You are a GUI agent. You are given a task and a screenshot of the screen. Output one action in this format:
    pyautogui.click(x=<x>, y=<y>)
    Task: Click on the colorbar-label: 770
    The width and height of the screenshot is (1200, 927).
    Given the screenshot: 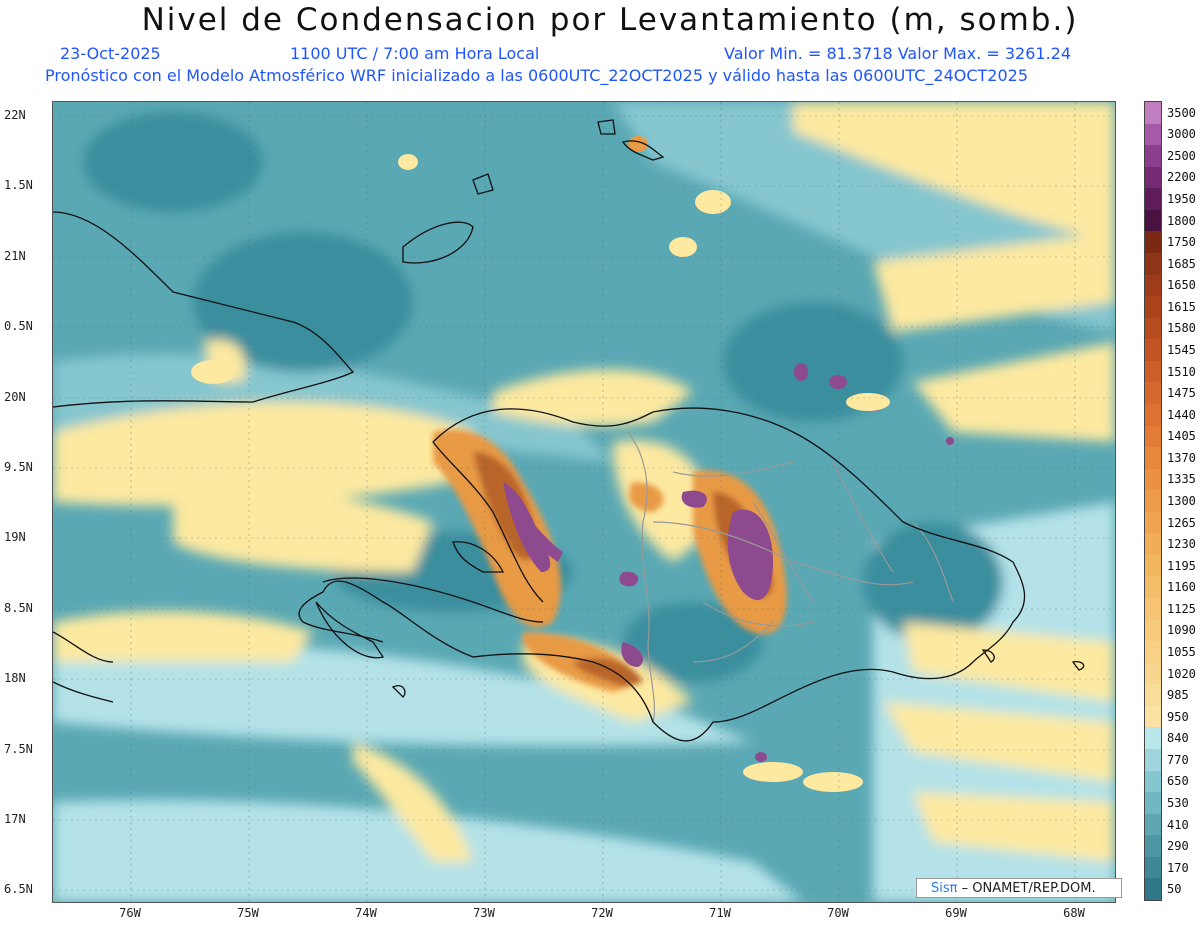 What is the action you would take?
    pyautogui.click(x=1178, y=759)
    